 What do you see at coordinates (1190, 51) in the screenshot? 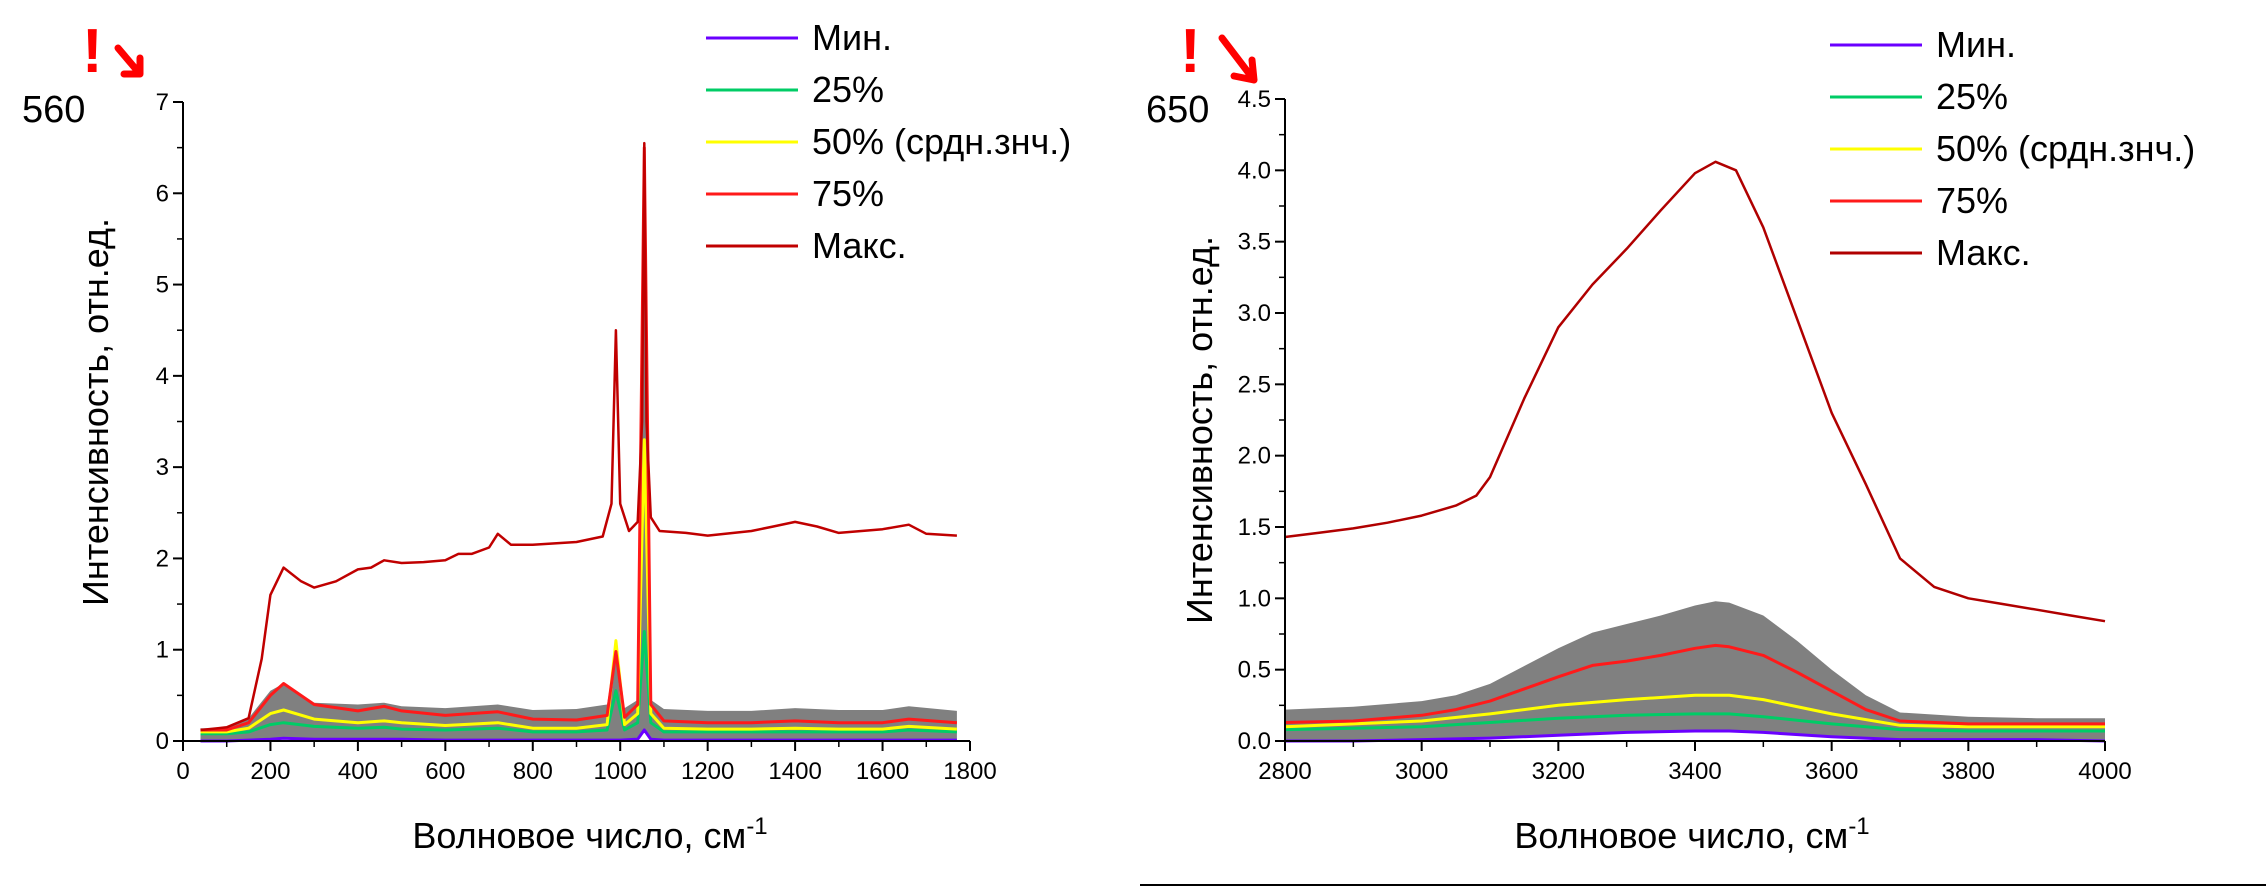
I see `exclamation-mark-right: !` at bounding box center [1190, 51].